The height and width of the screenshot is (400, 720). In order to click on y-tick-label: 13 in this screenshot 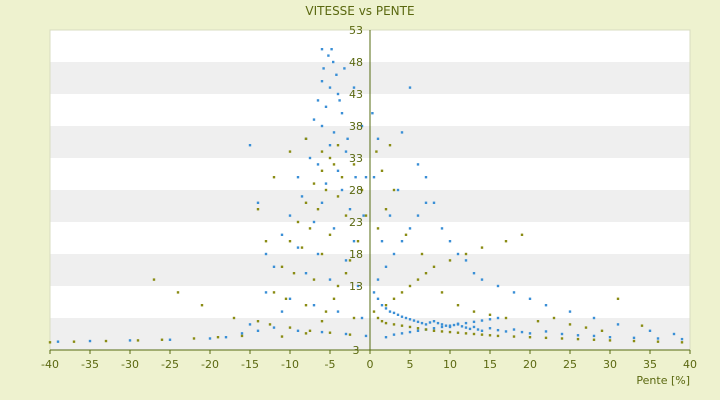, I will do `click(356, 286)`.